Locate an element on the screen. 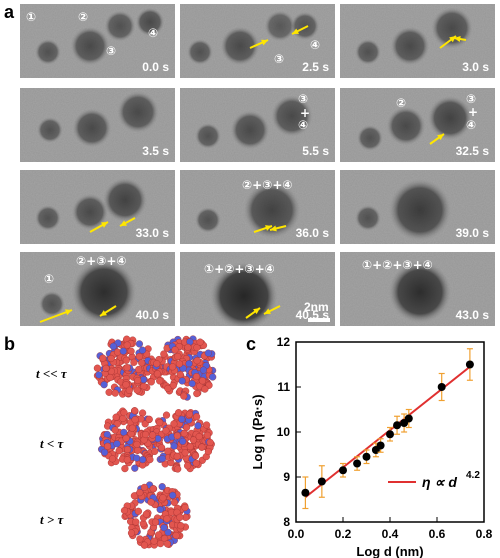 This screenshot has height=558, width=500. y-tick-label: 8 is located at coordinates (286, 522).